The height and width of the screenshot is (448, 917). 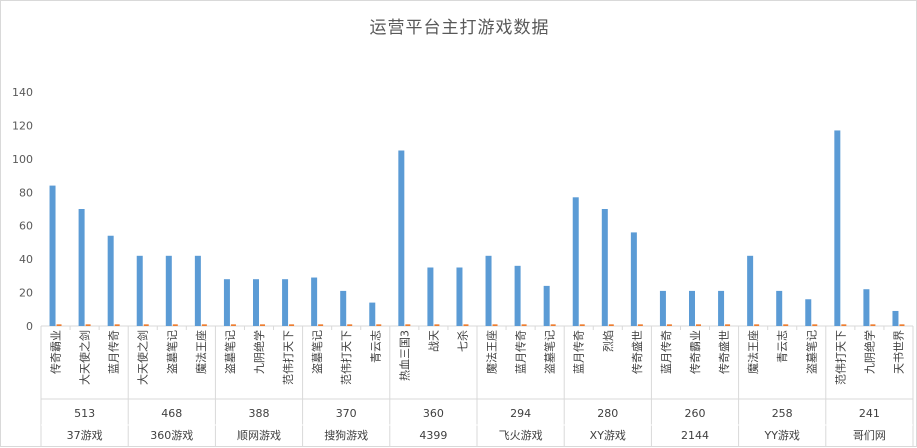 What do you see at coordinates (26, 192) in the screenshot?
I see `y-tick-label: 80` at bounding box center [26, 192].